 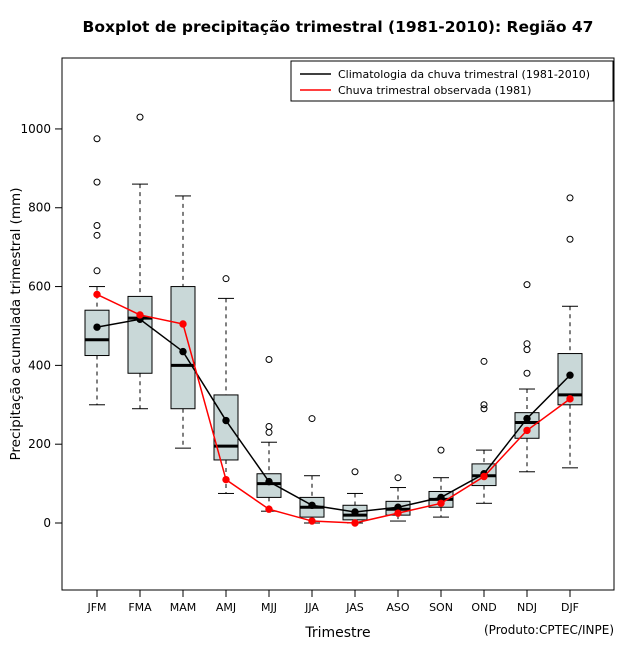 What do you see at coordinates (35, 129) in the screenshot?
I see `y-tick-label: 1000` at bounding box center [35, 129].